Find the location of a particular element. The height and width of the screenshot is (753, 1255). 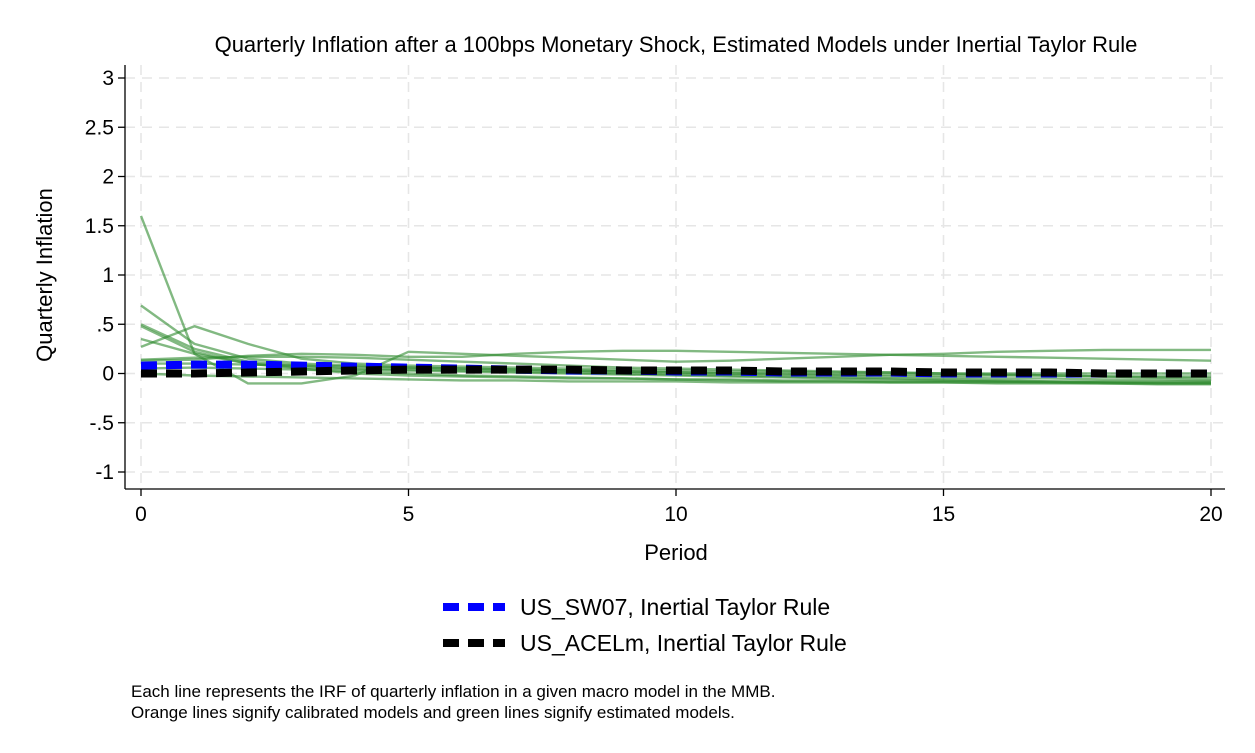

series-line is located at coordinates (676, 371).